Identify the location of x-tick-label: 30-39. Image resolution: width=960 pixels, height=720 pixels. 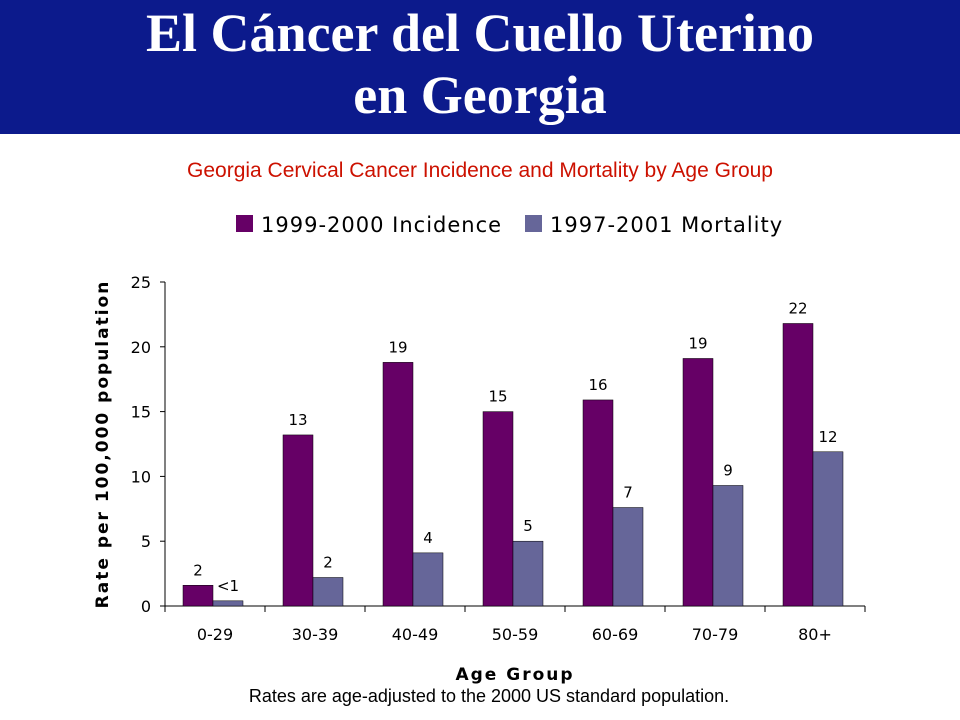
(315, 634).